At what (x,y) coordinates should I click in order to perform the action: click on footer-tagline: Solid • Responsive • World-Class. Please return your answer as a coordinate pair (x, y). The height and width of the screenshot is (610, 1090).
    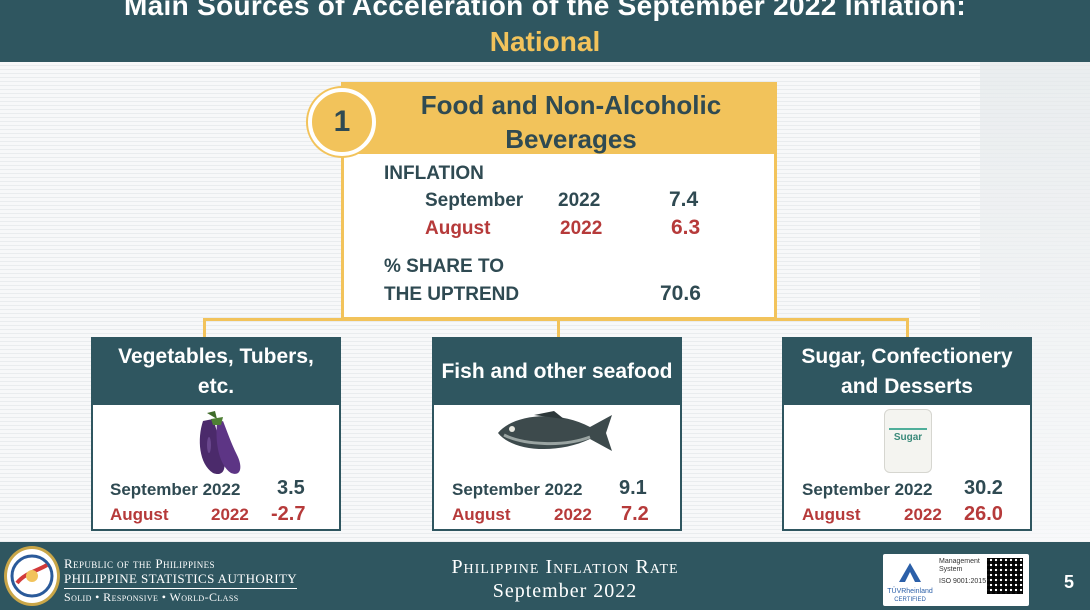
    Looking at the image, I should click on (151, 597).